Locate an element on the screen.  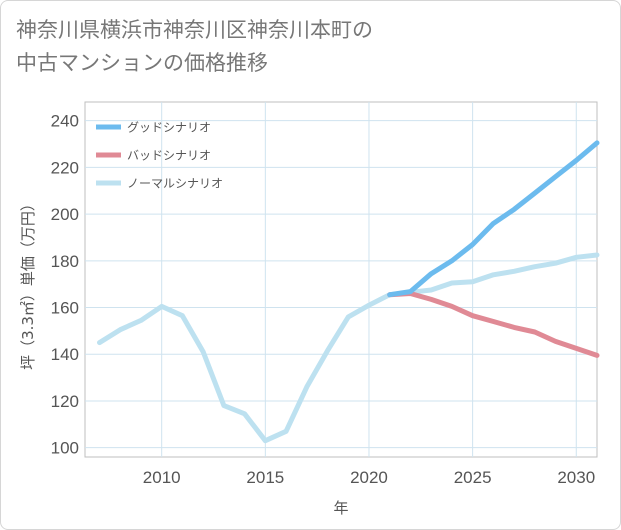
y-tick-label: 160 is located at coordinates (65, 308).